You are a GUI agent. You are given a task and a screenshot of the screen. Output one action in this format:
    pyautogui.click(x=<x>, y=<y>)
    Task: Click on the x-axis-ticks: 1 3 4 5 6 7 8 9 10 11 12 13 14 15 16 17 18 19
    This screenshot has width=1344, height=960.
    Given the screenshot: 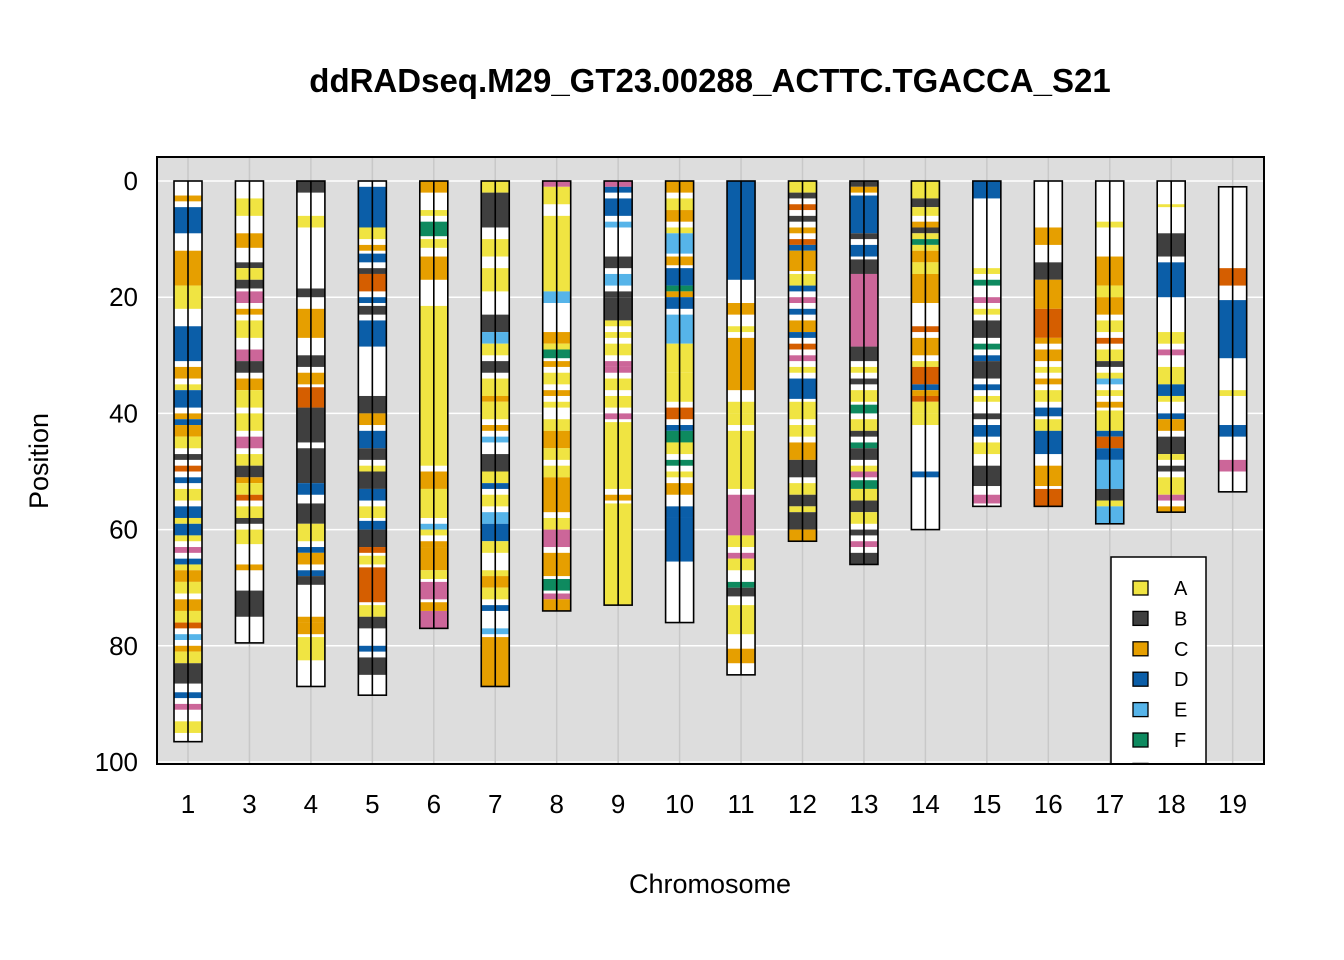 What is the action you would take?
    pyautogui.click(x=714, y=804)
    